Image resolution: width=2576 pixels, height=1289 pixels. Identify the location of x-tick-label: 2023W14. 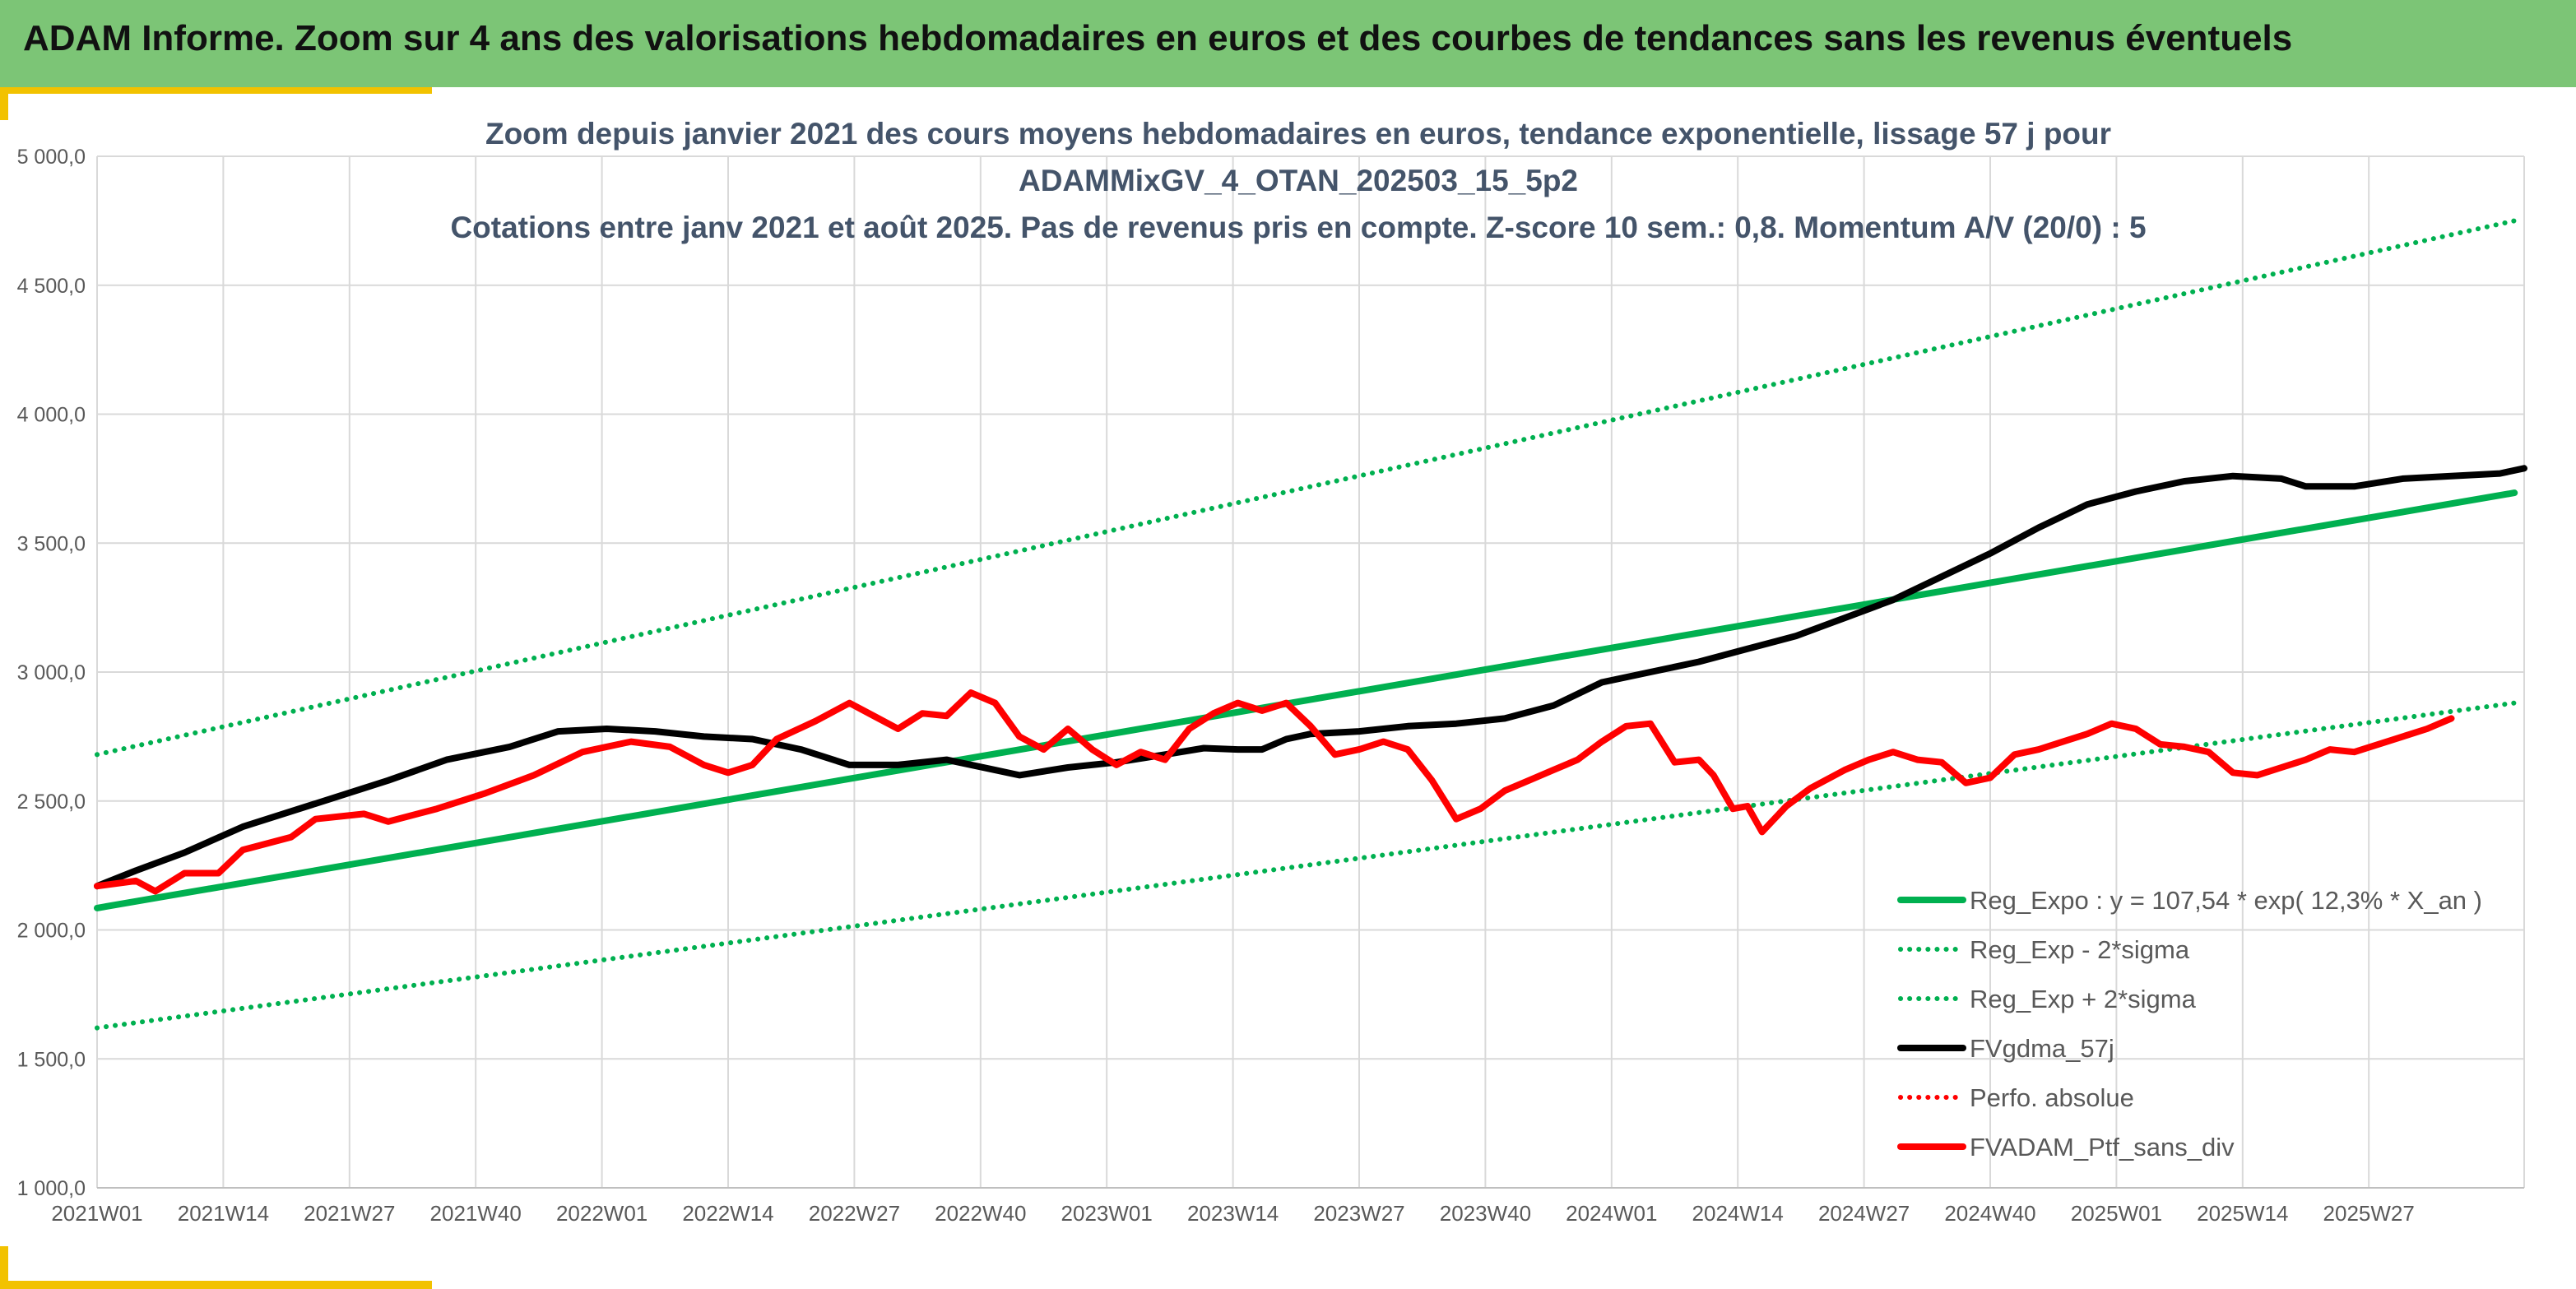
(1233, 1213).